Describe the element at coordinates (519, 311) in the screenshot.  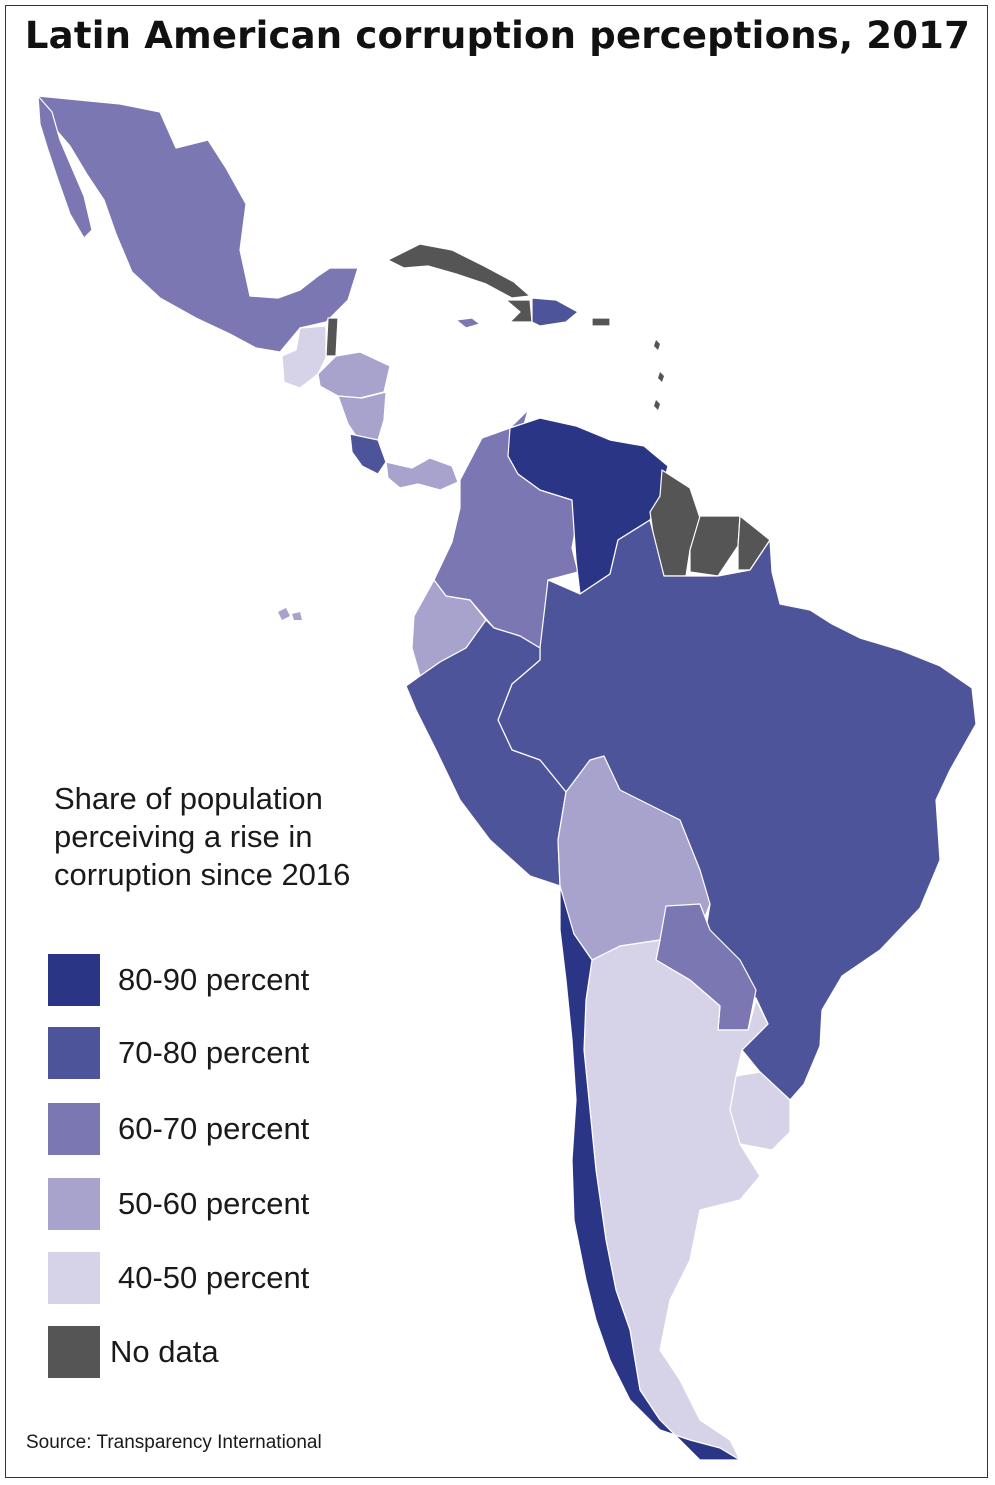
I see `region-haiti` at that location.